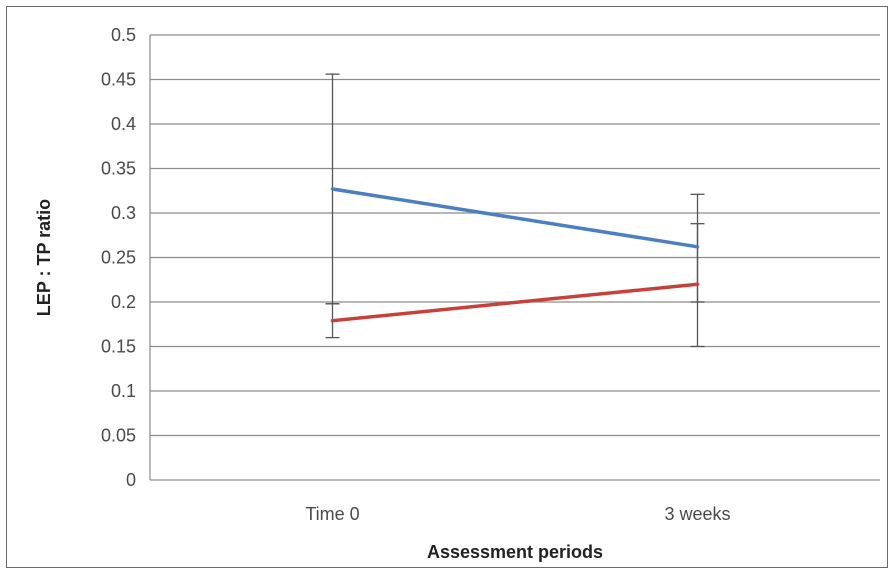 This screenshot has width=894, height=574. What do you see at coordinates (118, 80) in the screenshot?
I see `y-tick-label: 0.45` at bounding box center [118, 80].